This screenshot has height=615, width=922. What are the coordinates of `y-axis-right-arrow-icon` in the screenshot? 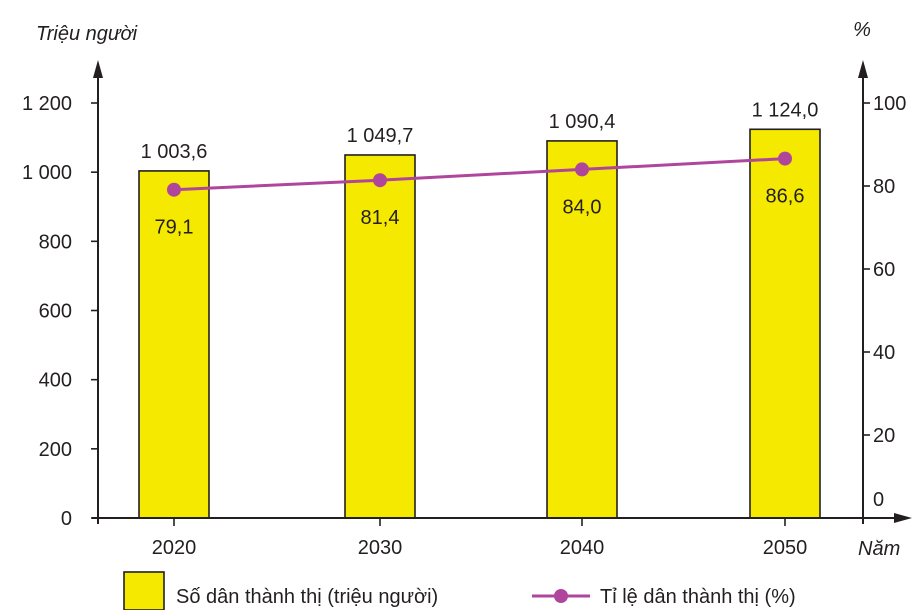 It's located at (863, 69).